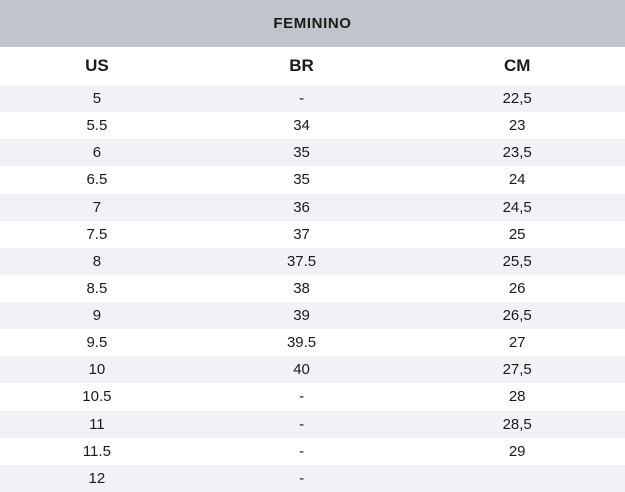 The width and height of the screenshot is (625, 492). Describe the element at coordinates (517, 316) in the screenshot. I see `cm-cell: 26,5` at that location.